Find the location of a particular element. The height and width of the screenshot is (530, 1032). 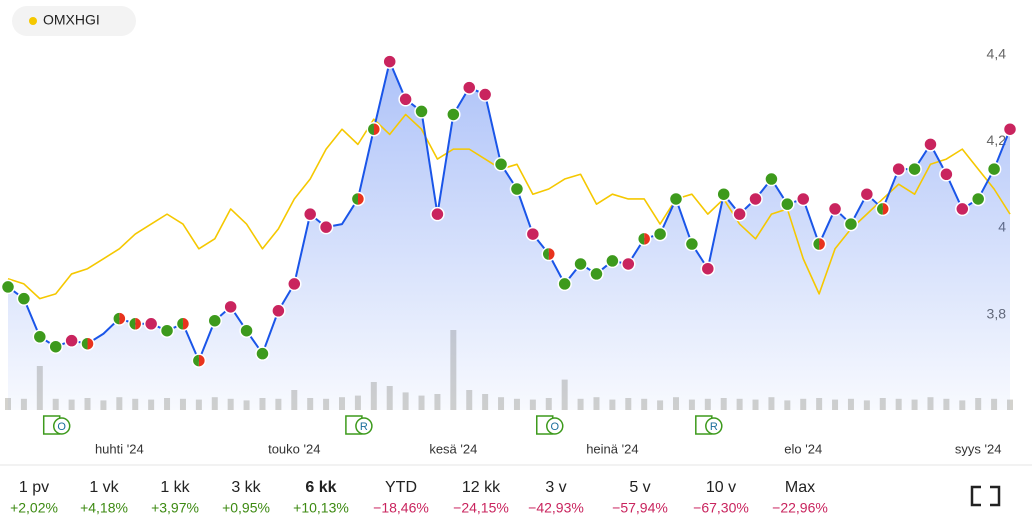

y-tick-label: 4,2 is located at coordinates (997, 140).